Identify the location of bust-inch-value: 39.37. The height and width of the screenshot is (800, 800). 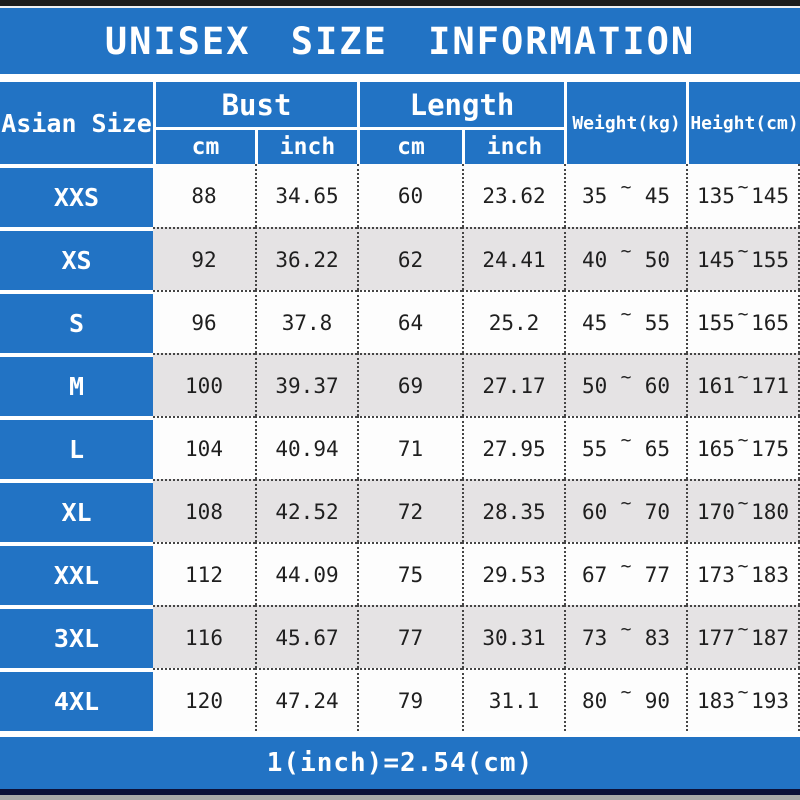
(306, 384).